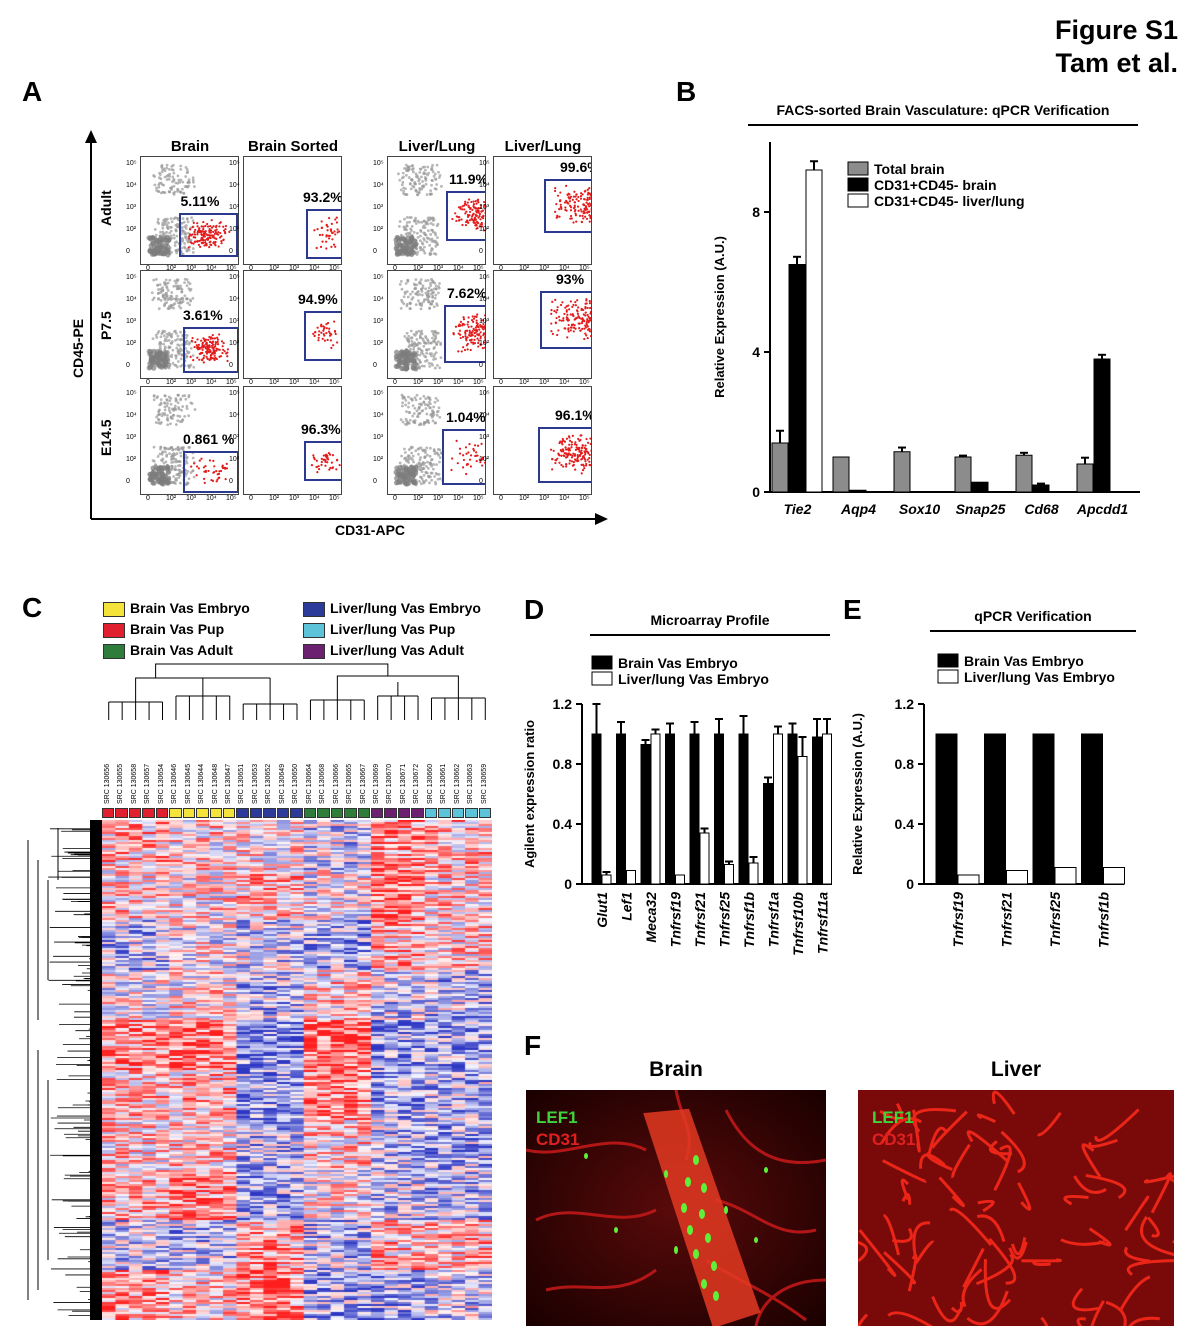  What do you see at coordinates (269, 783) in the screenshot?
I see `sample-id-label: SRC 130652` at bounding box center [269, 783].